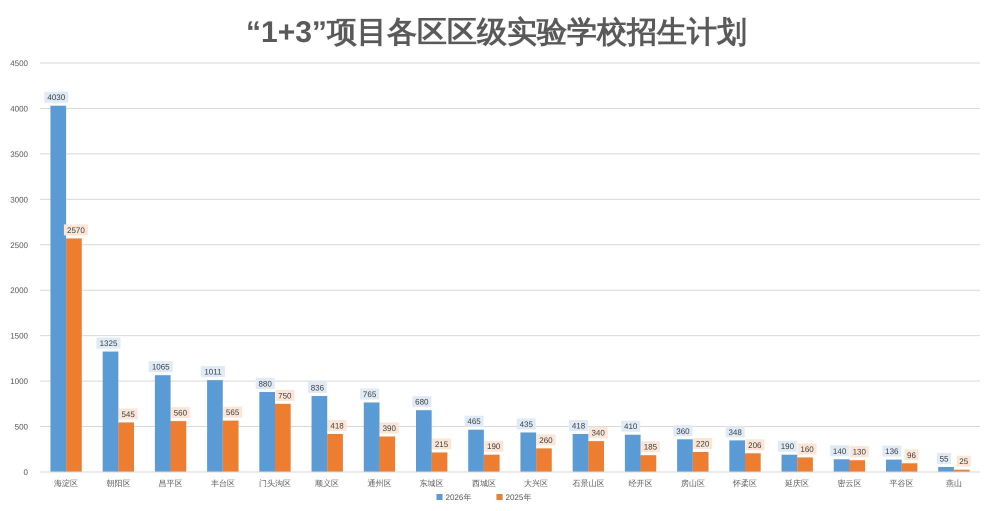 This screenshot has width=993, height=511. I want to click on x-tick-label: 西城区, so click(484, 483).